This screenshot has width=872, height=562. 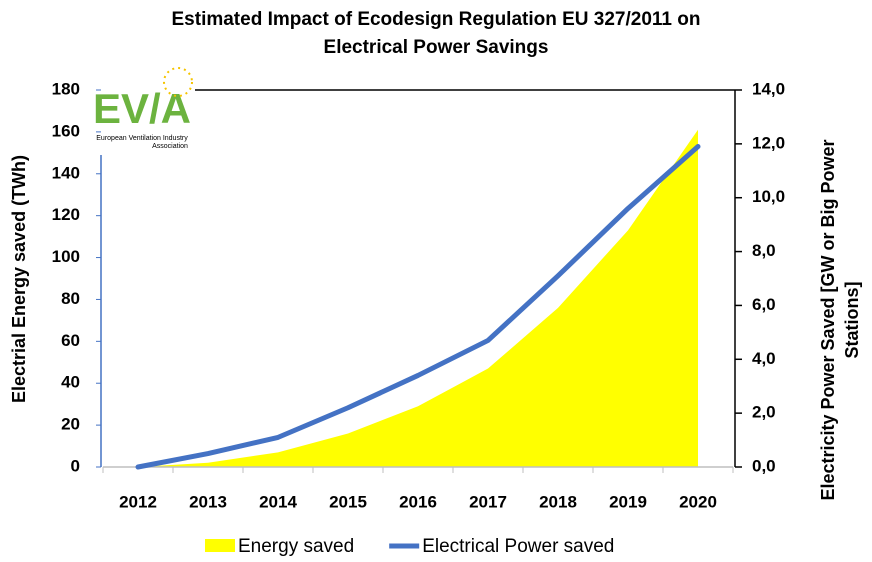 I want to click on y-tick-label: 160, so click(x=66, y=130).